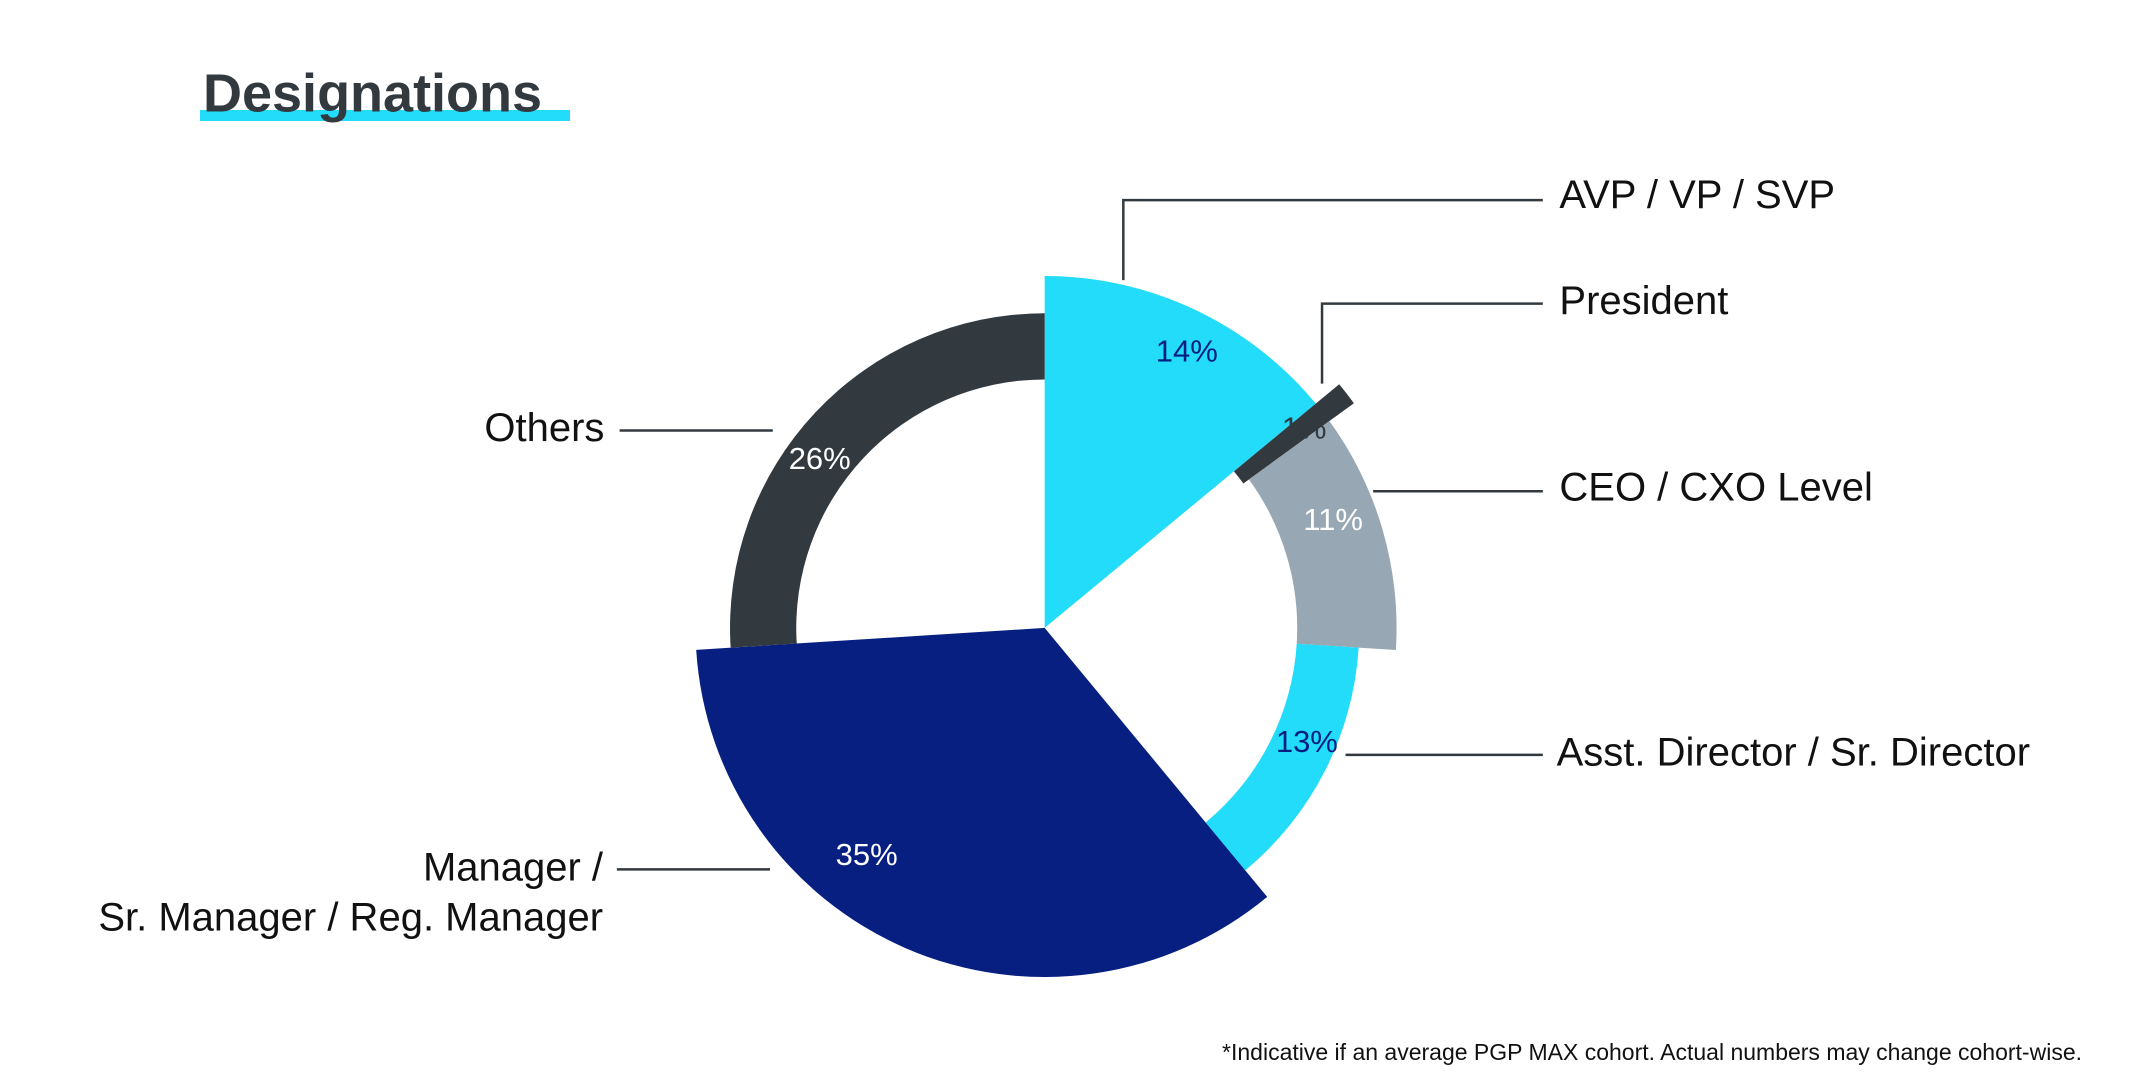  I want to click on value-label: 14%, so click(1187, 350).